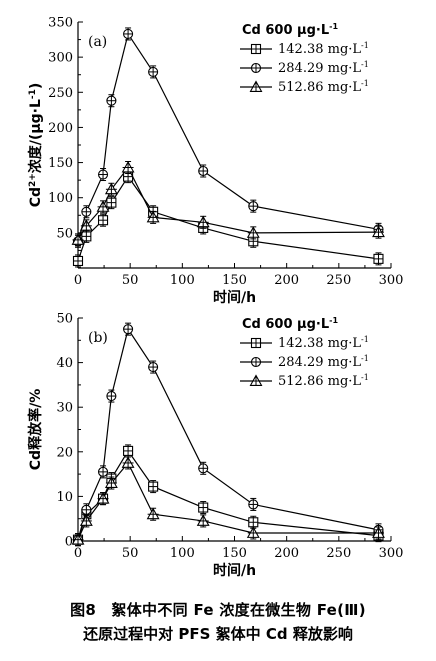  Describe the element at coordinates (60, 198) in the screenshot. I see `y-tick-label: 100` at that location.